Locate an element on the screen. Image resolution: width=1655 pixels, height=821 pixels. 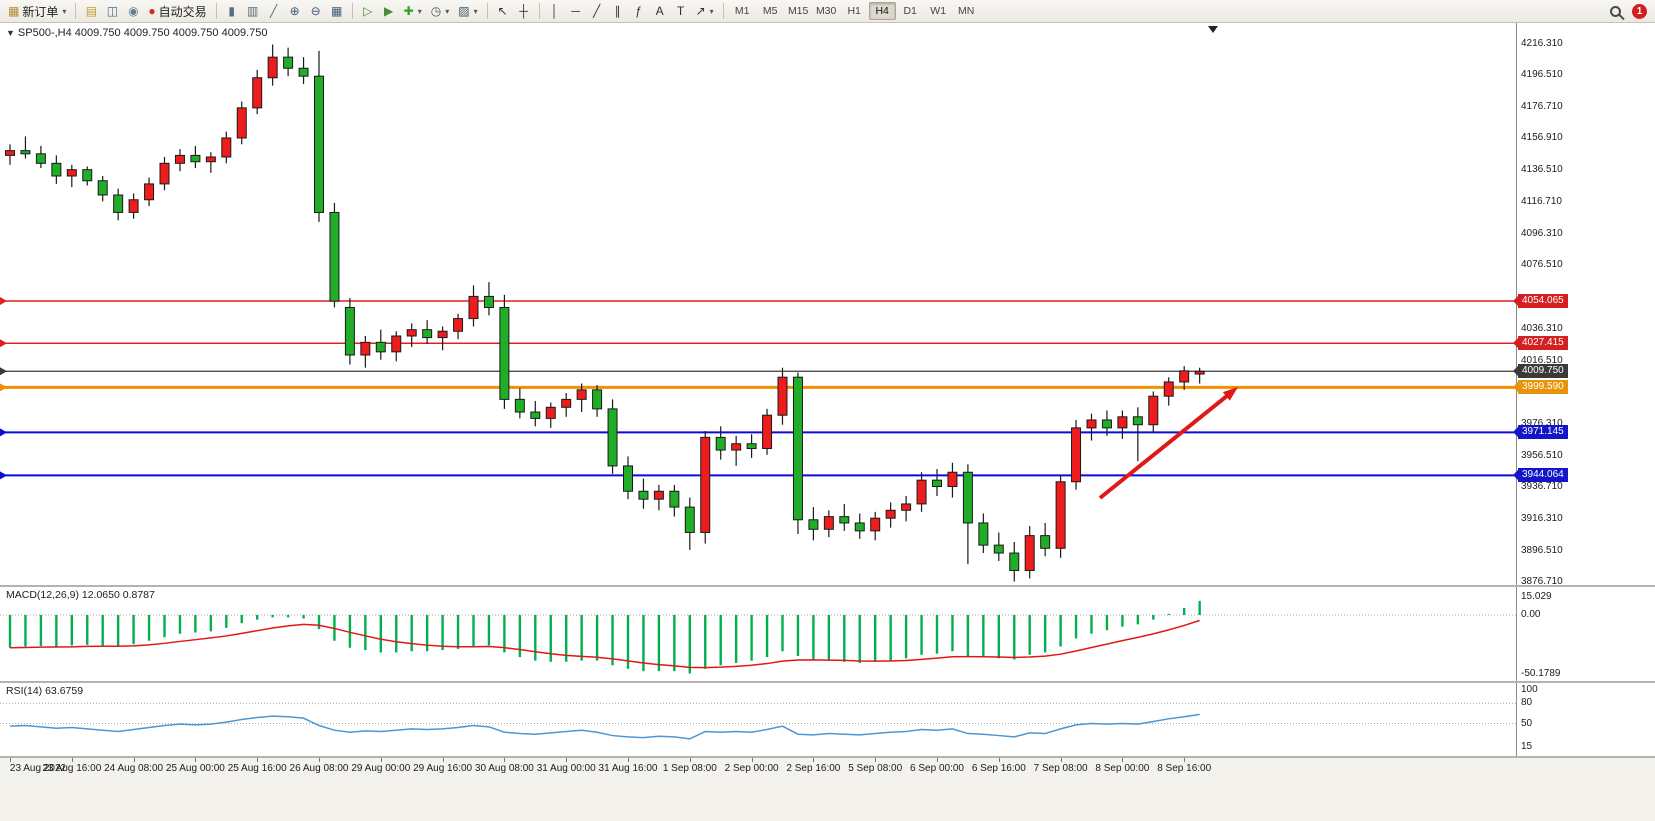
rsi-scale-label: 80 is located at coordinates (1527, 703).